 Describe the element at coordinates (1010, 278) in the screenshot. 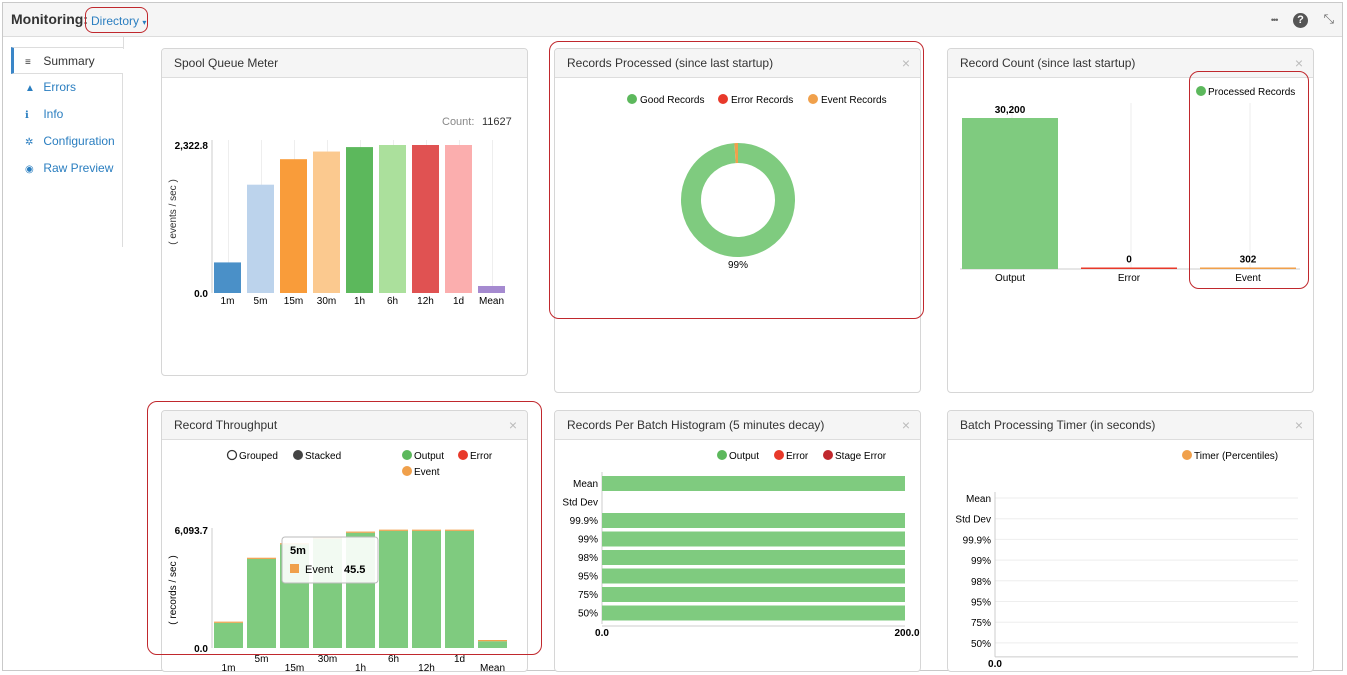

I see `x-tick-label: Output` at that location.